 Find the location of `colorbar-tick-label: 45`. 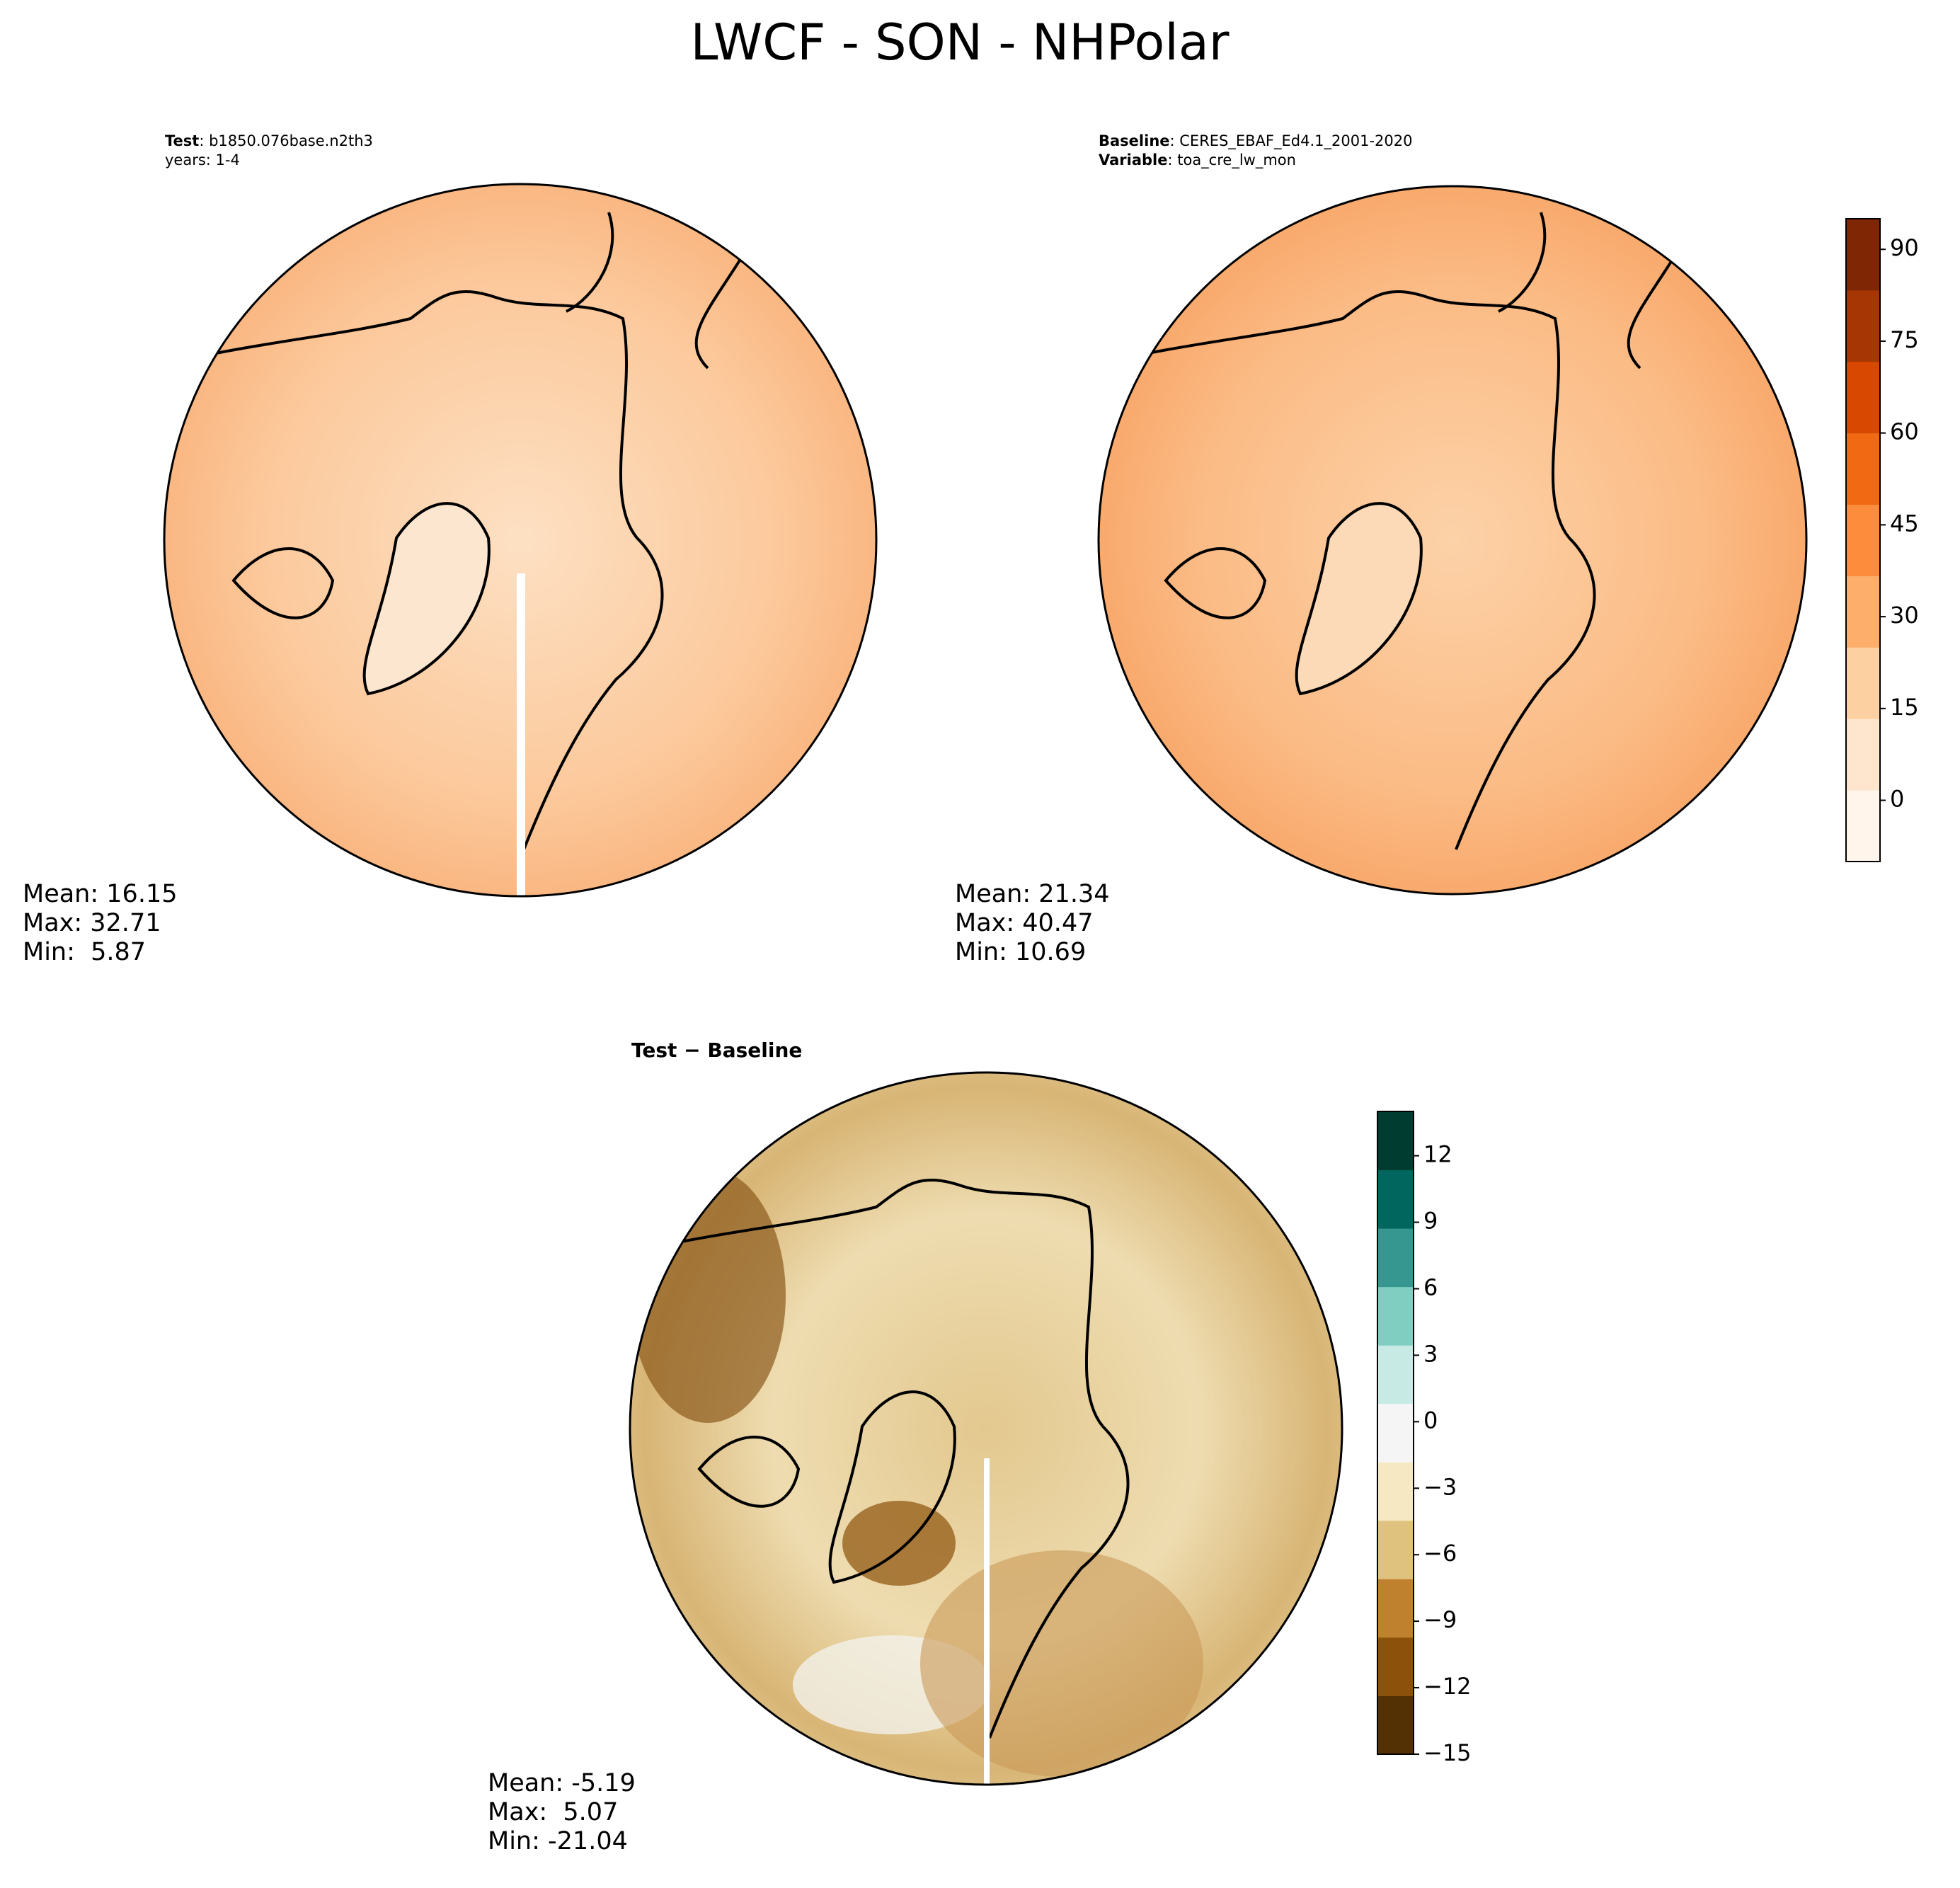

colorbar-tick-label: 45 is located at coordinates (1904, 523).